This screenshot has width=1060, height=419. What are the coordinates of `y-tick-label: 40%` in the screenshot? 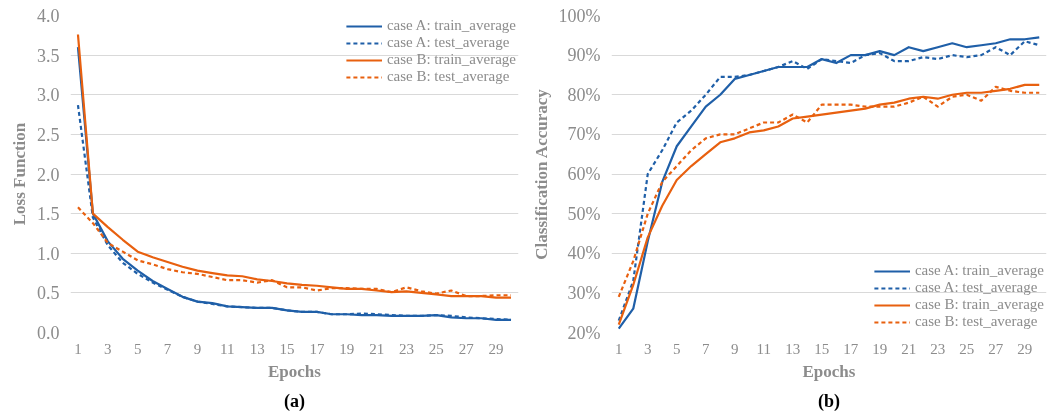 It's located at (584, 253).